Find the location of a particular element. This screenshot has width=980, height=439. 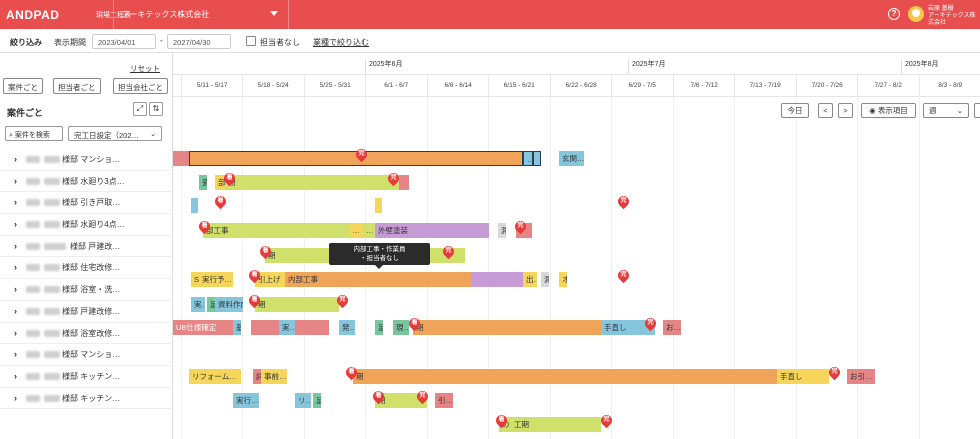

task-bar: 外壁塗装 is located at coordinates (432, 230).